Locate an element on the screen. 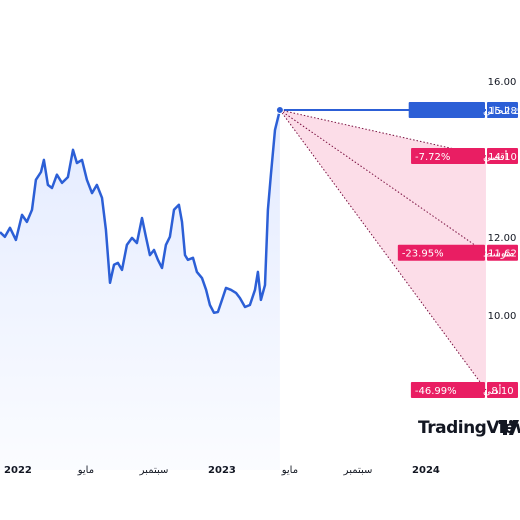  price-label: 11.62 is located at coordinates (502, 254).